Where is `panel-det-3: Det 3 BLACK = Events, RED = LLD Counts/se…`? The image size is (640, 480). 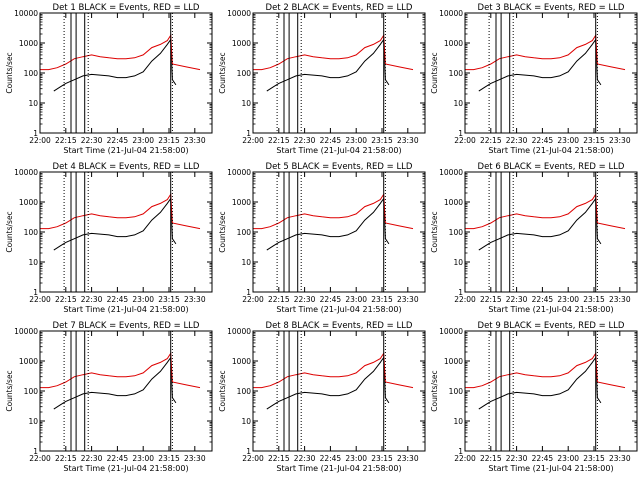 panel-det-3: Det 3 BLACK = Events, RED = LLD Counts/se… is located at coordinates (534, 79).